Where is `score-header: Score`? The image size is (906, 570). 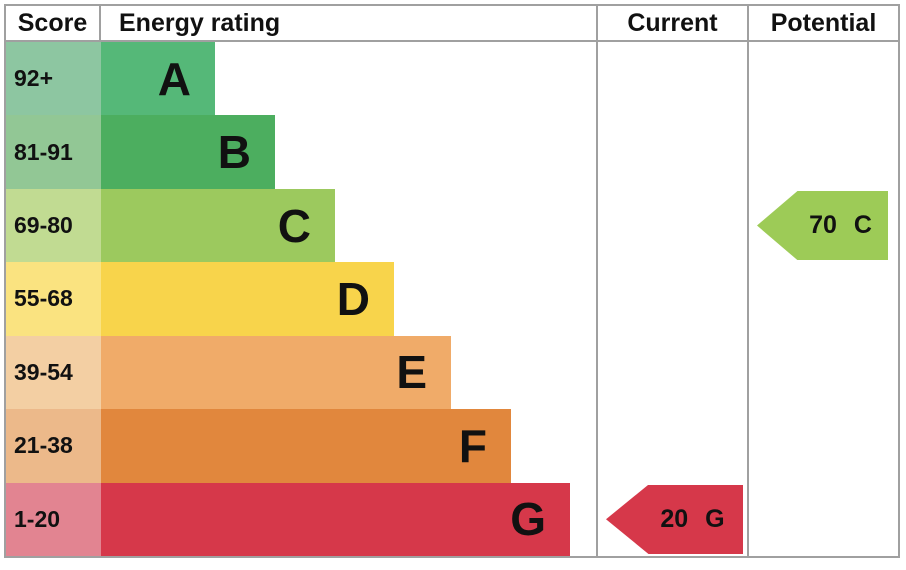
score-header: Score is located at coordinates (53, 23).